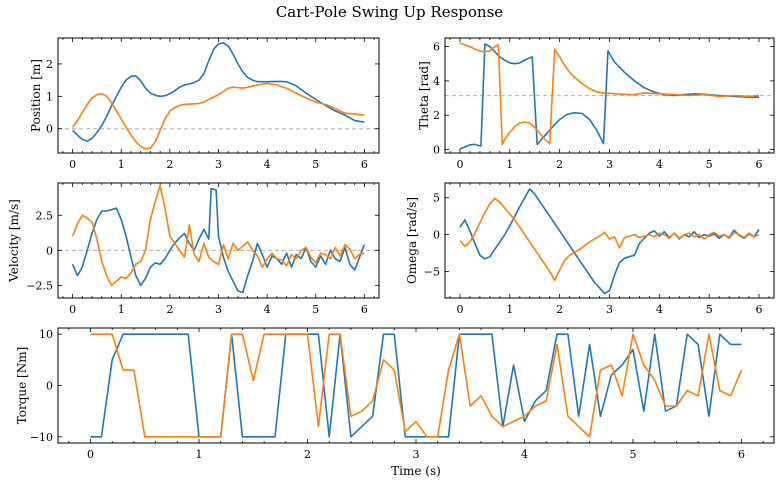  I want to click on velocity-axes-frame, so click(218, 240).